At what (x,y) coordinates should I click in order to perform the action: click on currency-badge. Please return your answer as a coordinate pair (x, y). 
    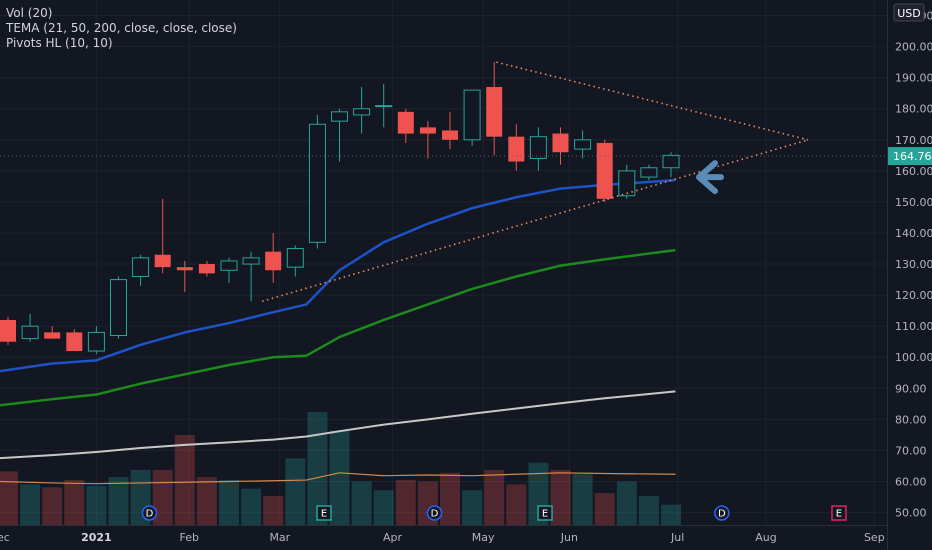
    Looking at the image, I should click on (909, 12).